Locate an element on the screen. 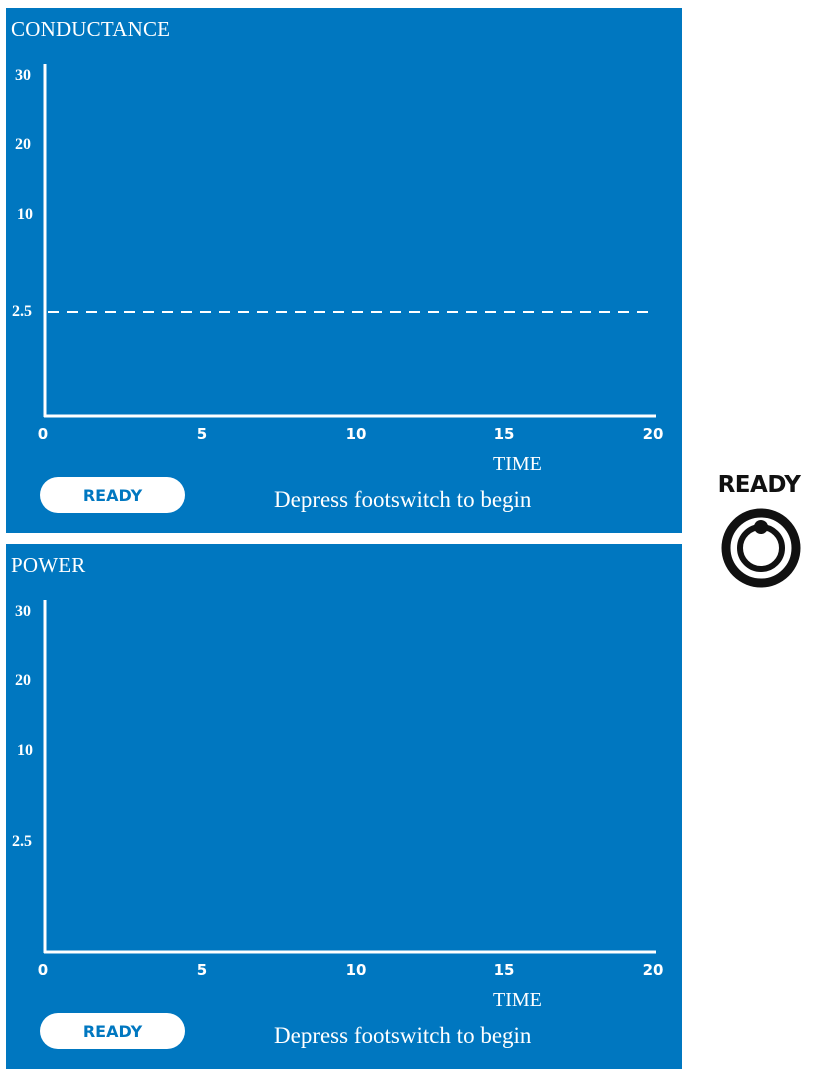 Image resolution: width=825 pixels, height=1069 pixels. panel-title: CONDUCTANCE is located at coordinates (91, 29).